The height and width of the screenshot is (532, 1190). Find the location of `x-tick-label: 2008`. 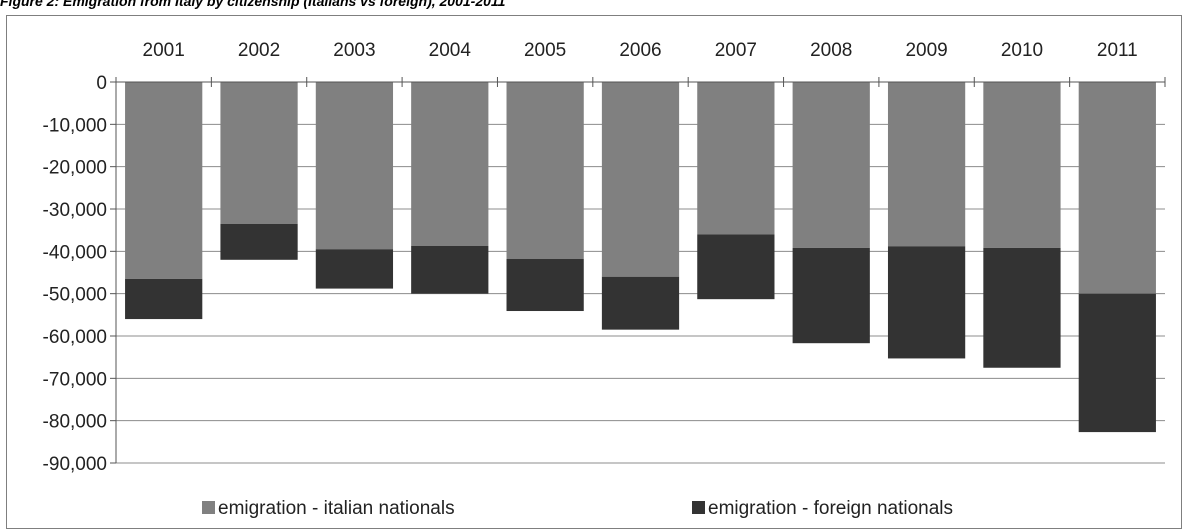

x-tick-label: 2008 is located at coordinates (831, 50).